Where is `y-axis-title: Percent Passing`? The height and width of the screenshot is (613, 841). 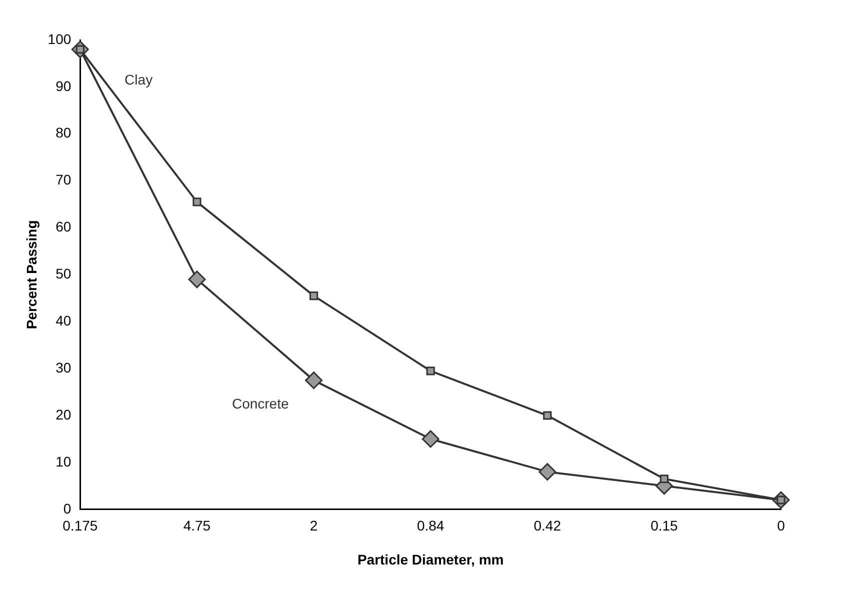
y-axis-title: Percent Passing is located at coordinates (31, 275).